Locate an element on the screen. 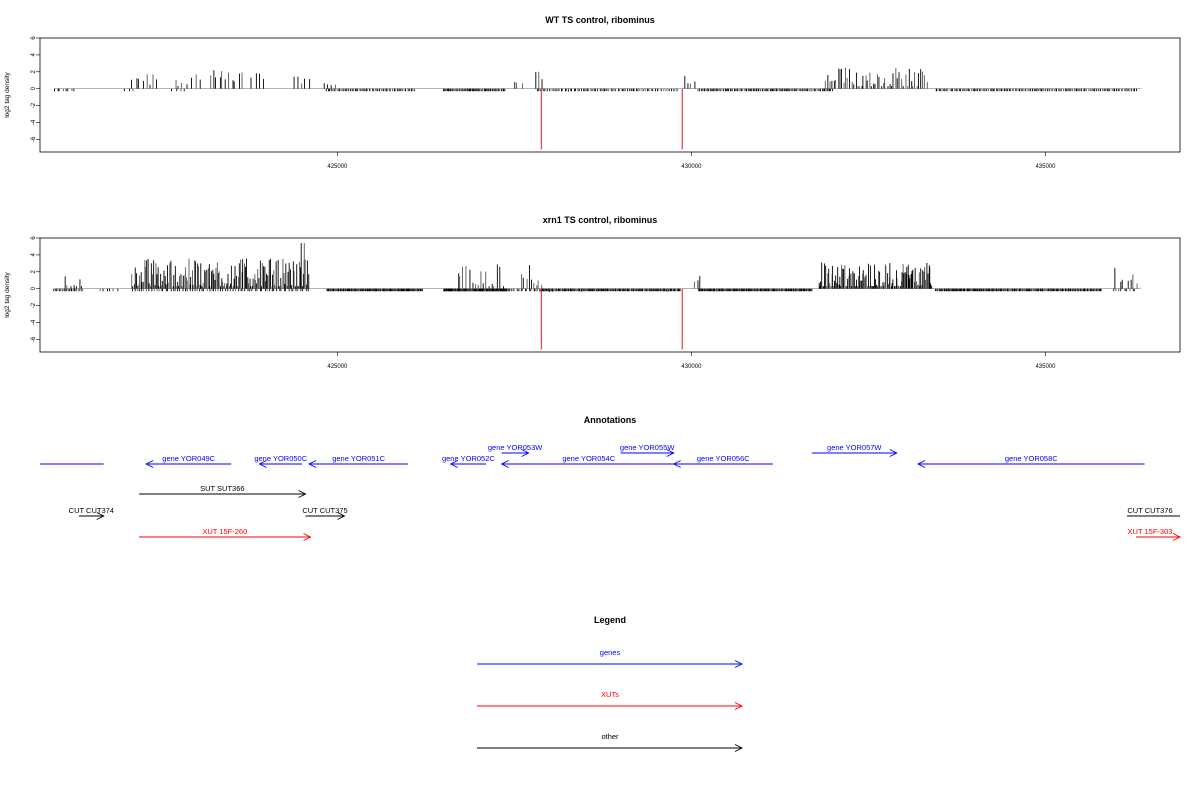  feature-label: gene YOR054C is located at coordinates (588, 458).